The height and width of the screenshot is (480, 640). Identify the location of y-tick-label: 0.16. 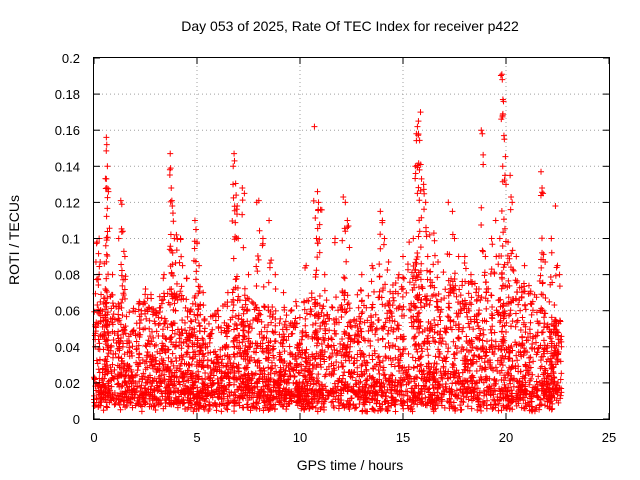
(67, 130).